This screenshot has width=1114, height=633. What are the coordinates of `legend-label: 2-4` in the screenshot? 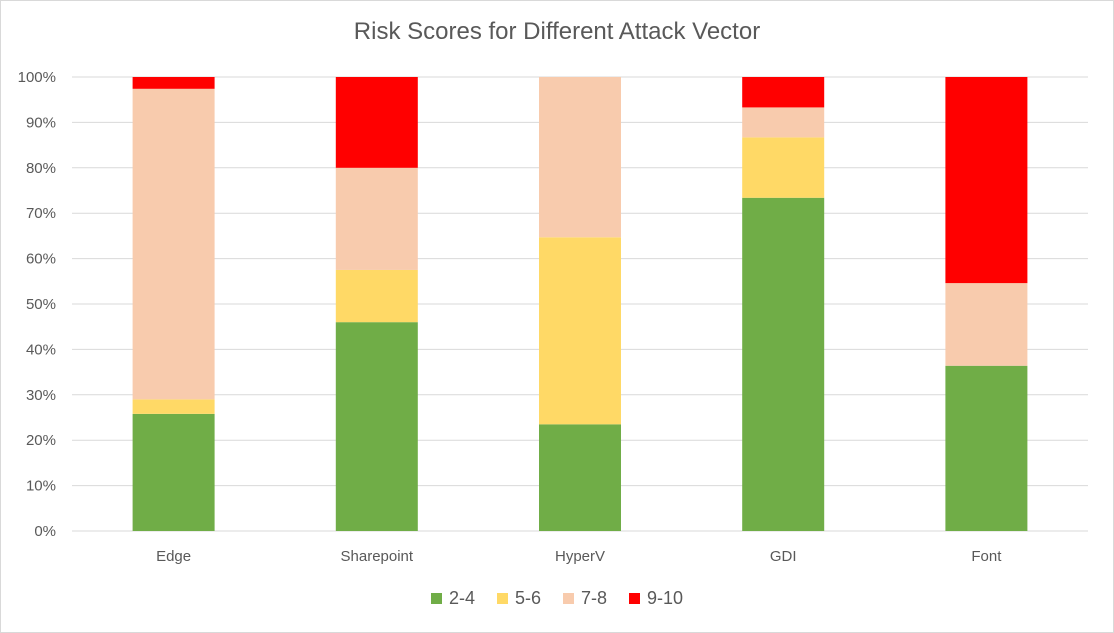 It's located at (461, 598).